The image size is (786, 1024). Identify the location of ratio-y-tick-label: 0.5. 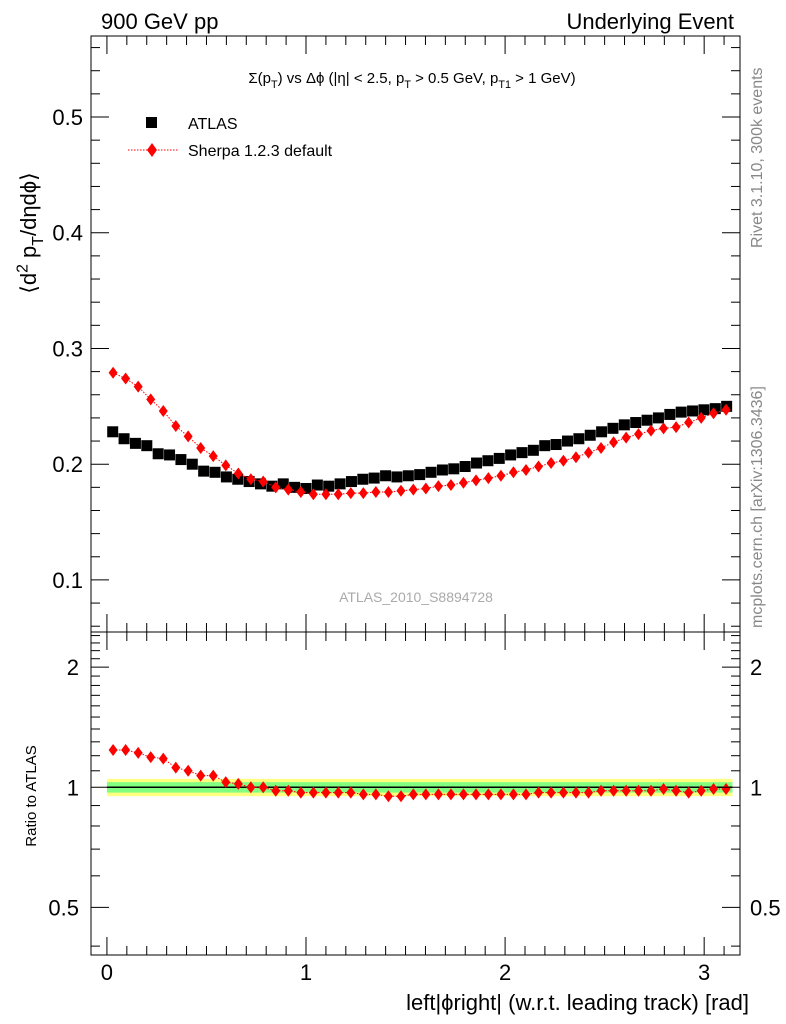
(63, 907).